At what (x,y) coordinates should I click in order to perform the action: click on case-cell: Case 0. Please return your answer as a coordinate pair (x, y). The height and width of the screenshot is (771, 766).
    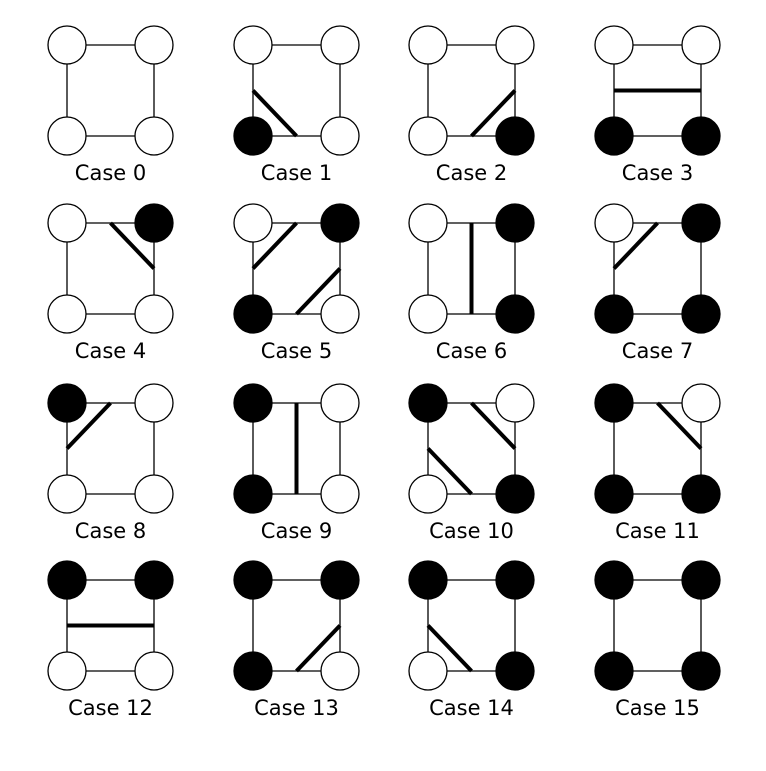
    Looking at the image, I should click on (110, 105).